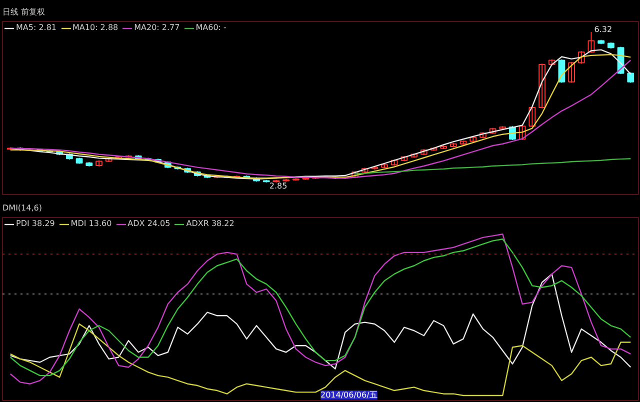 This screenshot has width=640, height=402. What do you see at coordinates (210, 223) in the screenshot?
I see `legend-label: ADXR 38.22` at bounding box center [210, 223].